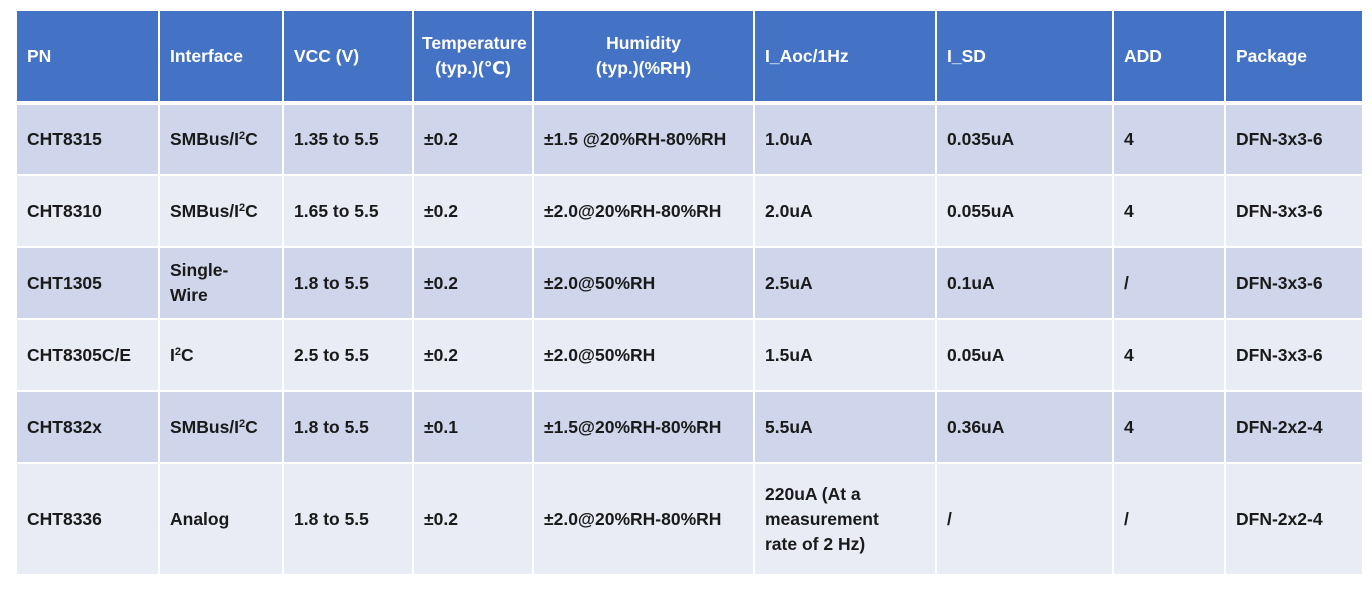 Image resolution: width=1372 pixels, height=594 pixels. Describe the element at coordinates (88, 355) in the screenshot. I see `cell-pn: CHT8305C/E` at that location.